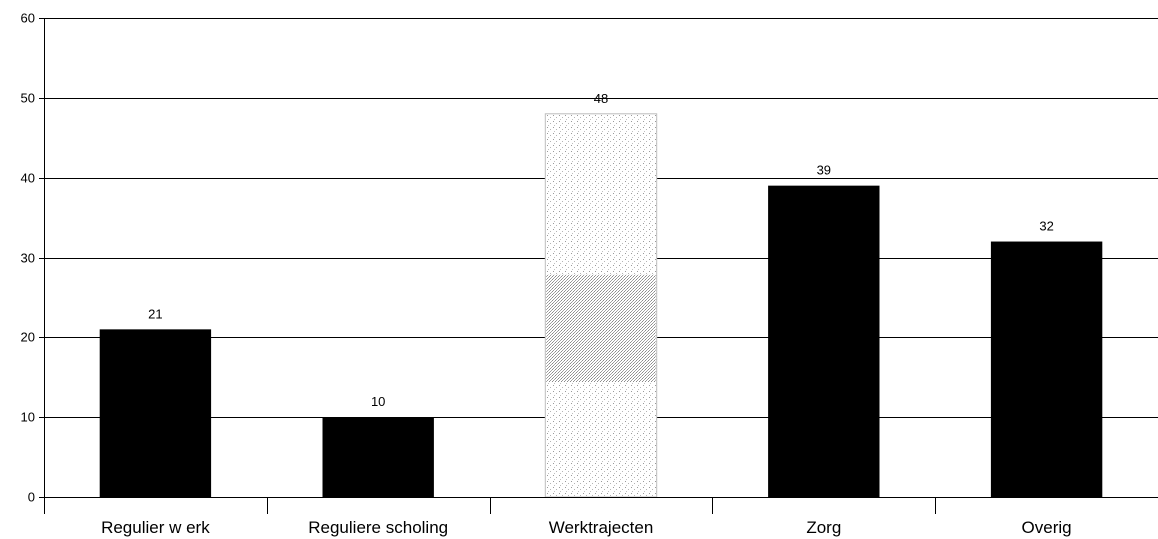 The image size is (1158, 539). I want to click on data-label: 48, so click(601, 98).